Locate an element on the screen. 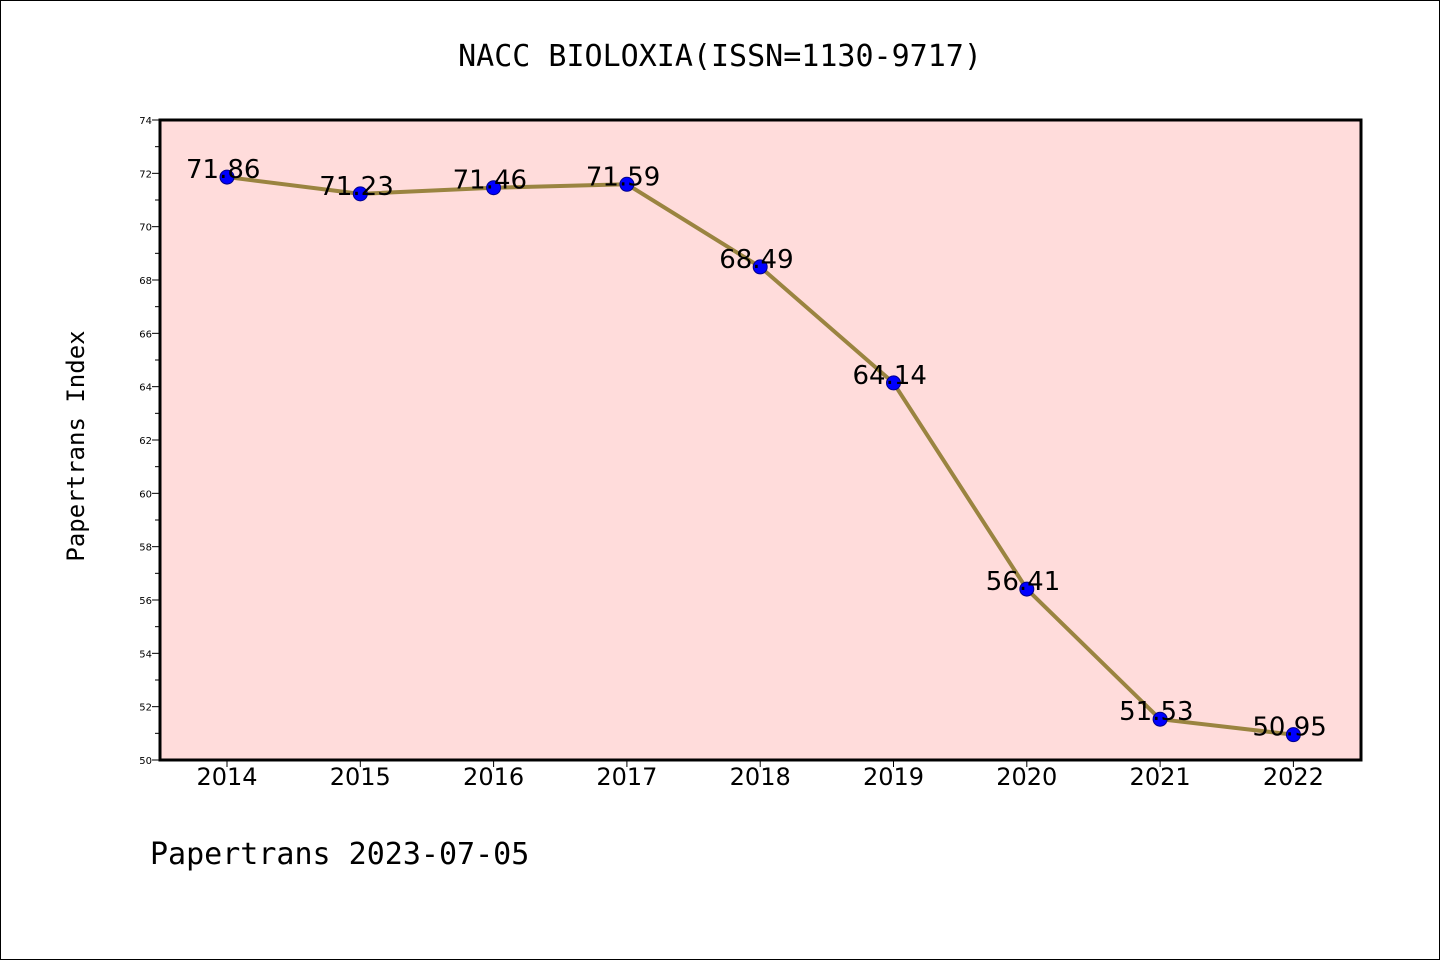 The width and height of the screenshot is (1440, 960). data-label: 71.59 is located at coordinates (623, 177).